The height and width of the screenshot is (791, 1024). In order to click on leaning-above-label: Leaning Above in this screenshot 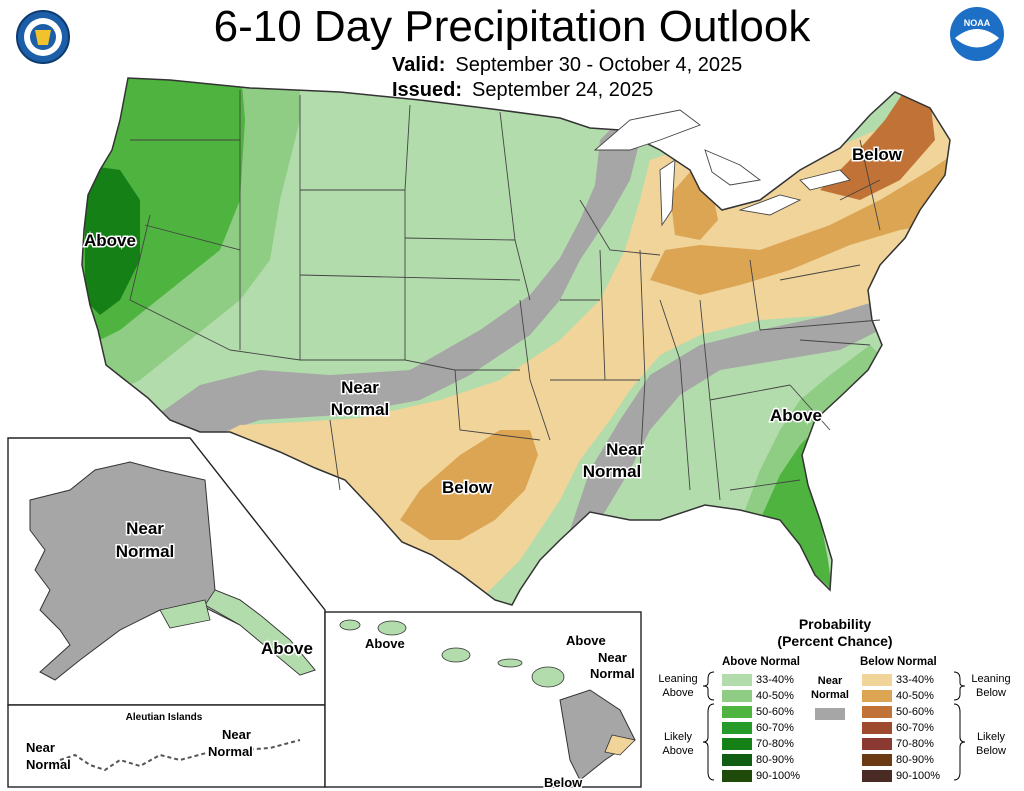, I will do `click(678, 686)`.